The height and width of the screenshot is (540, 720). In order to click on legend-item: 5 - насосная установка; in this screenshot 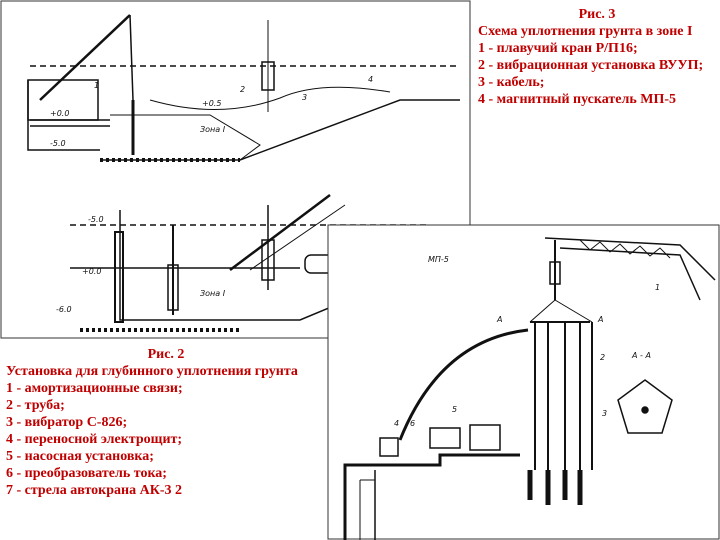, I will do `click(80, 456)`.